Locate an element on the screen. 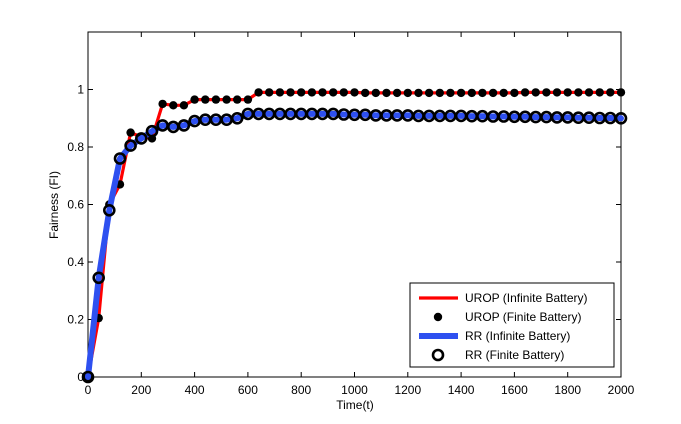  x-tick-label: 0 is located at coordinates (88, 390).